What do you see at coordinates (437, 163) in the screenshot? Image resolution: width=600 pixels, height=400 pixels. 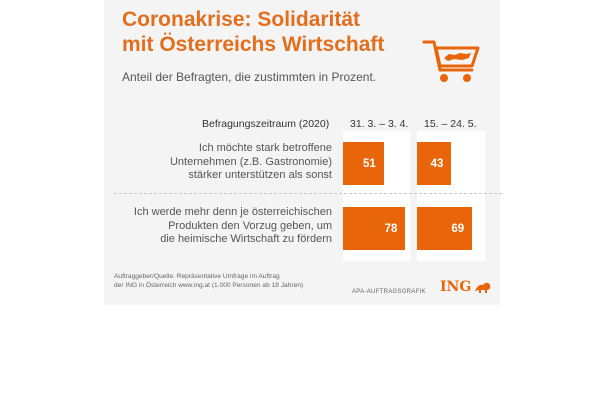 I see `bar-value-label: 43` at bounding box center [437, 163].